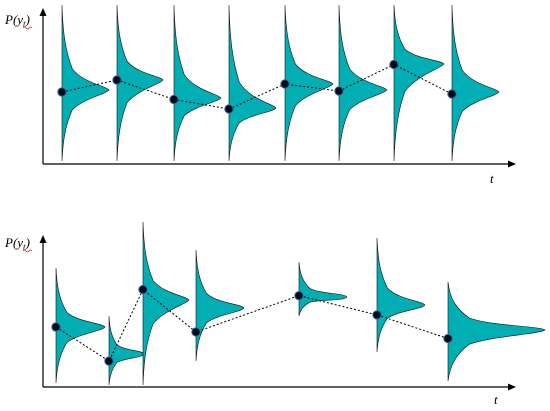 Image resolution: width=550 pixels, height=411 pixels. What do you see at coordinates (27, 251) in the screenshot?
I see `bottom-y-label-squiggle` at bounding box center [27, 251].